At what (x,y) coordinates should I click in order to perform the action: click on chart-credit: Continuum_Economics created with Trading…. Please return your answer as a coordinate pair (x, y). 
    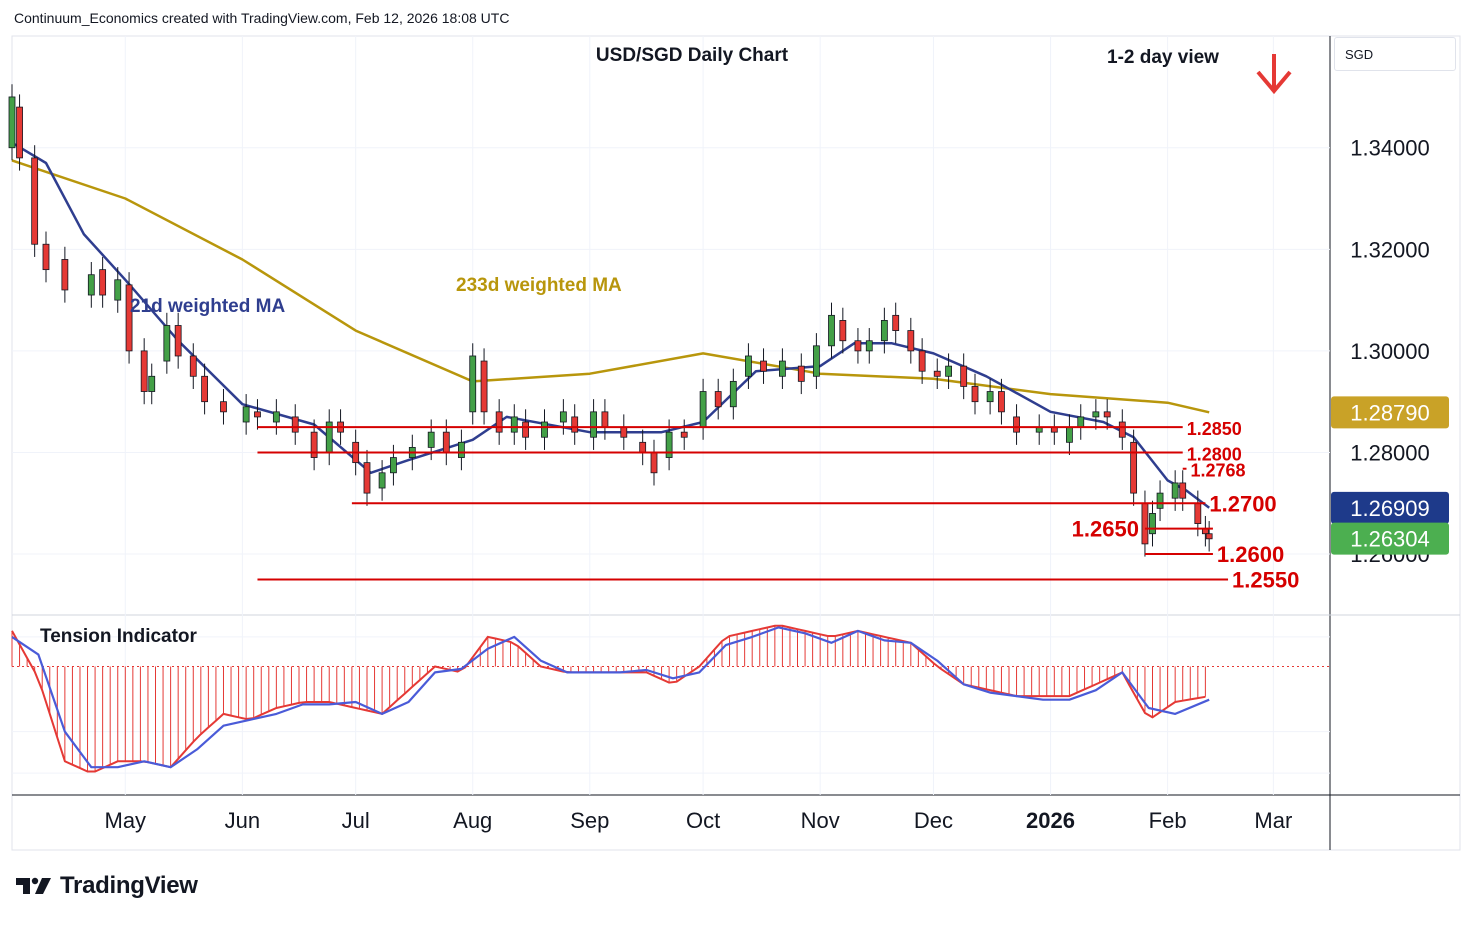
    Looking at the image, I should click on (262, 18).